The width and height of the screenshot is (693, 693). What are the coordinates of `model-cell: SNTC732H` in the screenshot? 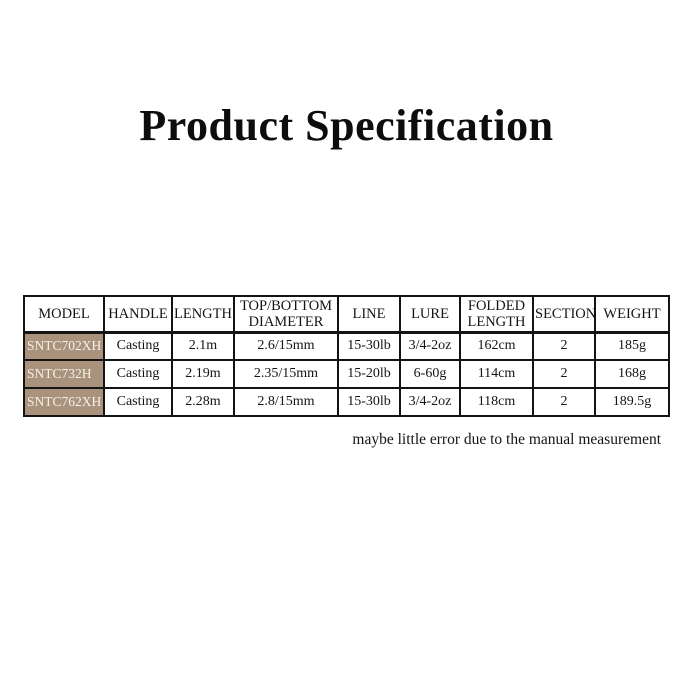 It's located at (64, 374).